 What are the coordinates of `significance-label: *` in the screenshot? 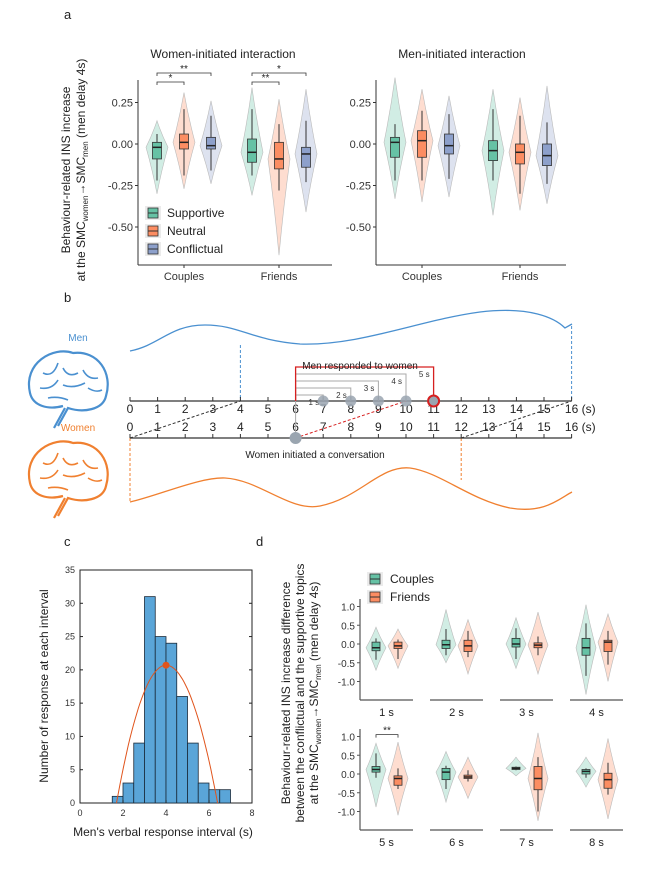 It's located at (279, 69).